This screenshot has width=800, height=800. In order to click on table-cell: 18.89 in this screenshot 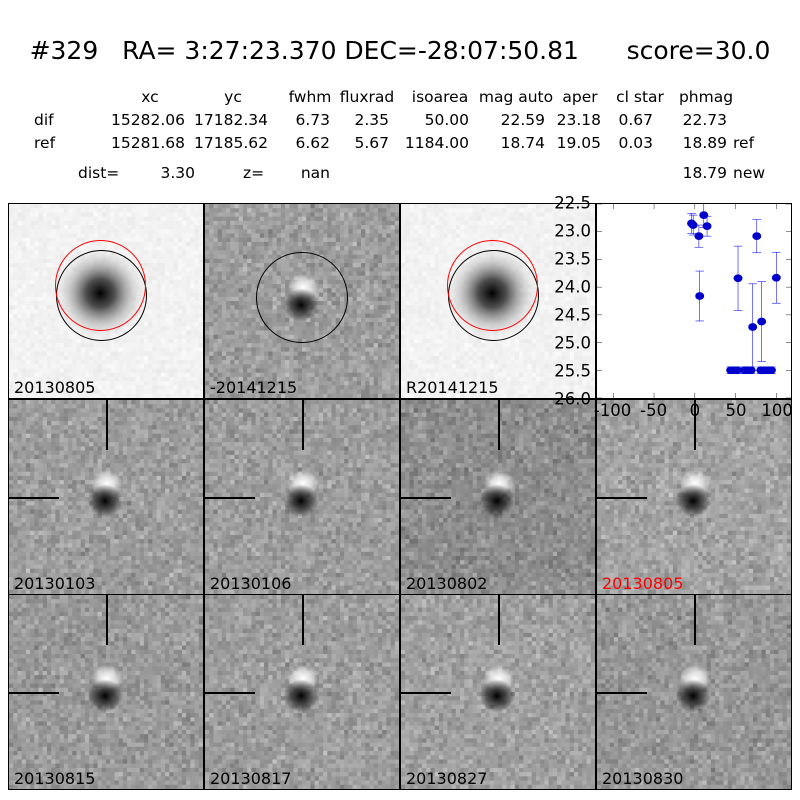, I will do `click(627, 143)`.